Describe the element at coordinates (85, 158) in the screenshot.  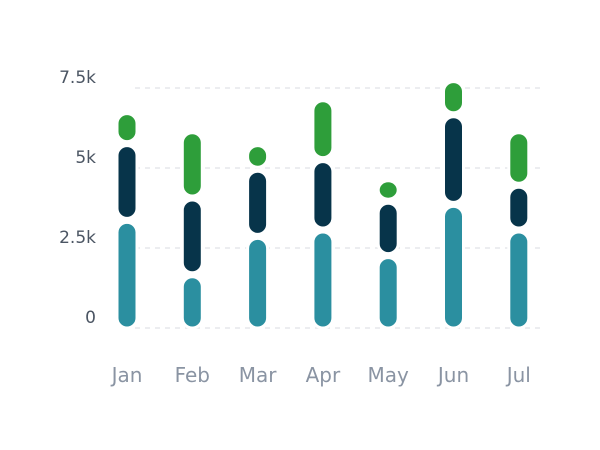
I see `y-tick-label: 5k` at that location.